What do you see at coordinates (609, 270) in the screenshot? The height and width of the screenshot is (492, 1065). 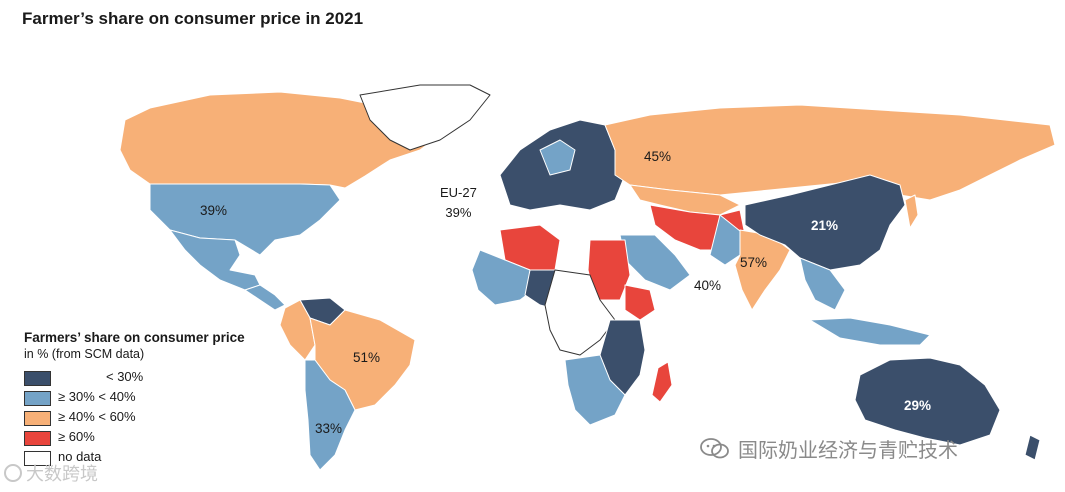 I see `region-egypt-sudan` at bounding box center [609, 270].